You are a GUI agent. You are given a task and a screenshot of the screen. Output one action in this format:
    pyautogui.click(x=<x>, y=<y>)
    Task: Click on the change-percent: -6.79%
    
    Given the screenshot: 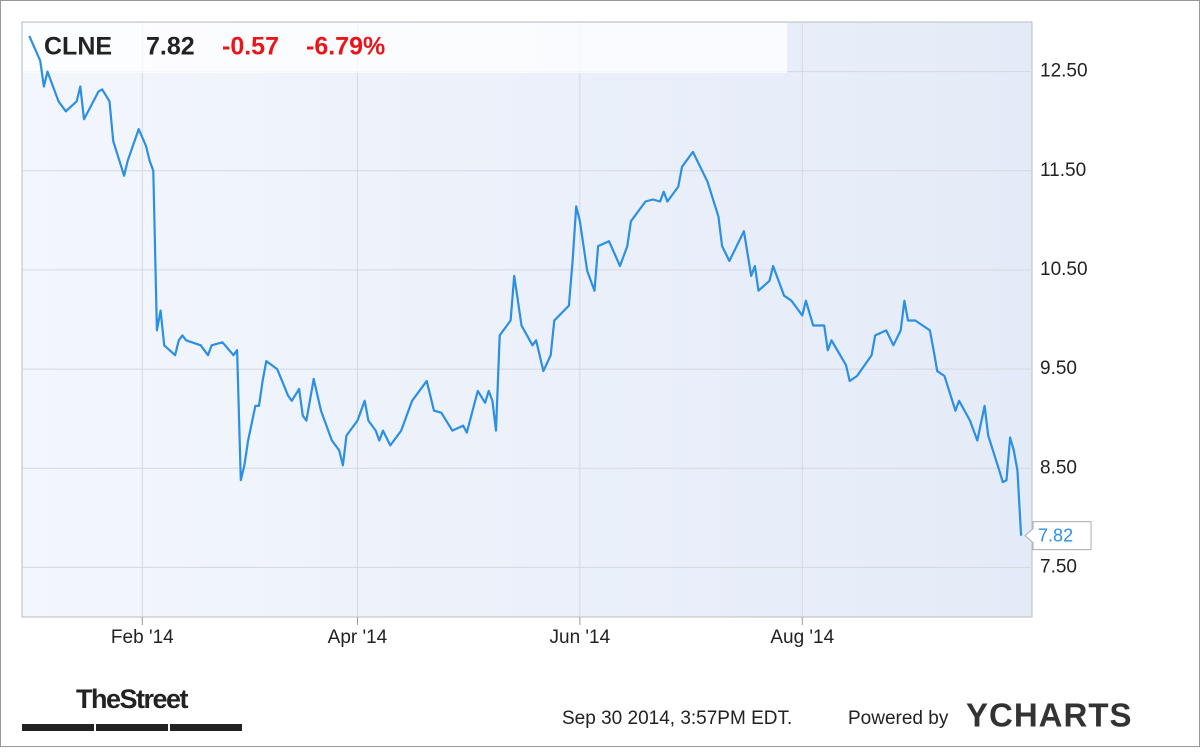 What is the action you would take?
    pyautogui.click(x=345, y=47)
    